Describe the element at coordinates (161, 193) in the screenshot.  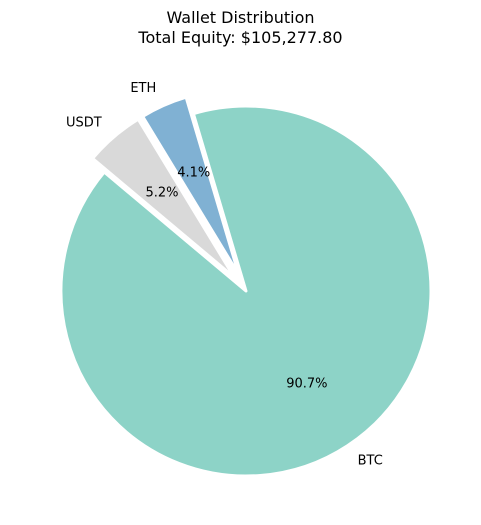
I see `slice-percent-usdt: 5.2%` at that location.